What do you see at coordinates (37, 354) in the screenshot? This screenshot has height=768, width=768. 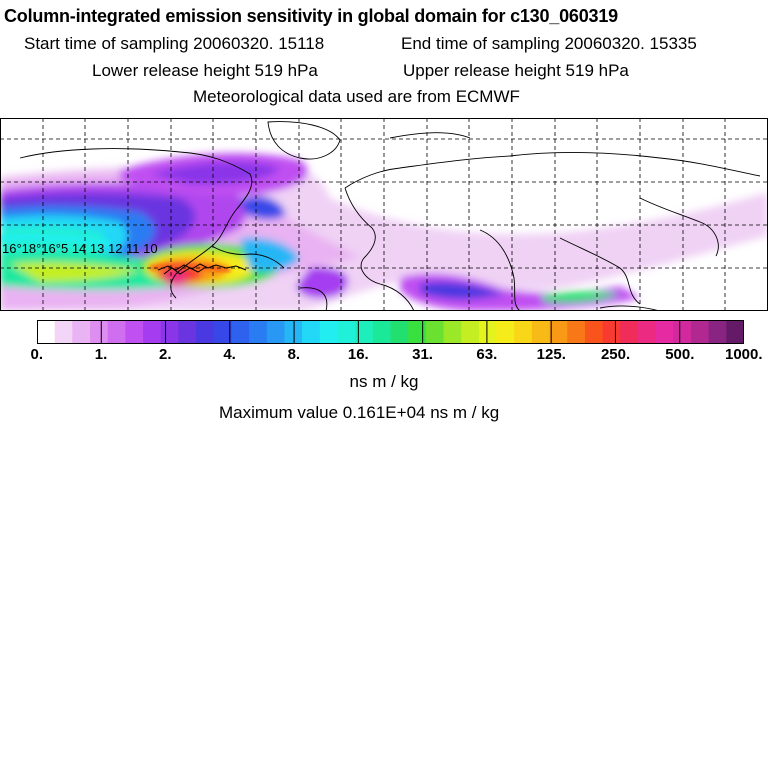 I see `color-scale-tick-label: 0.` at bounding box center [37, 354].